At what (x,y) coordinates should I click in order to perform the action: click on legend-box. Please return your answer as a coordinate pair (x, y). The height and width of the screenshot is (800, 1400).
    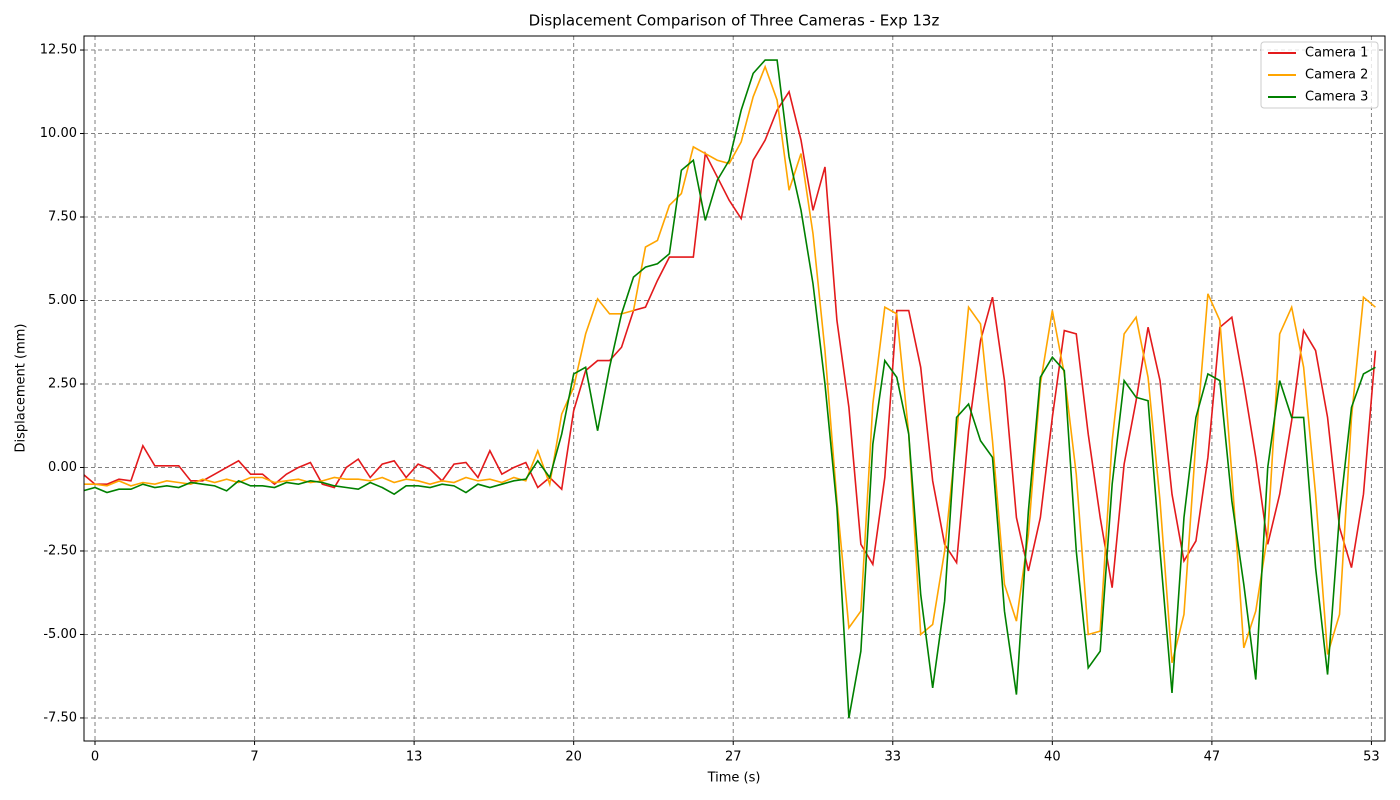
    Looking at the image, I should click on (1319, 75).